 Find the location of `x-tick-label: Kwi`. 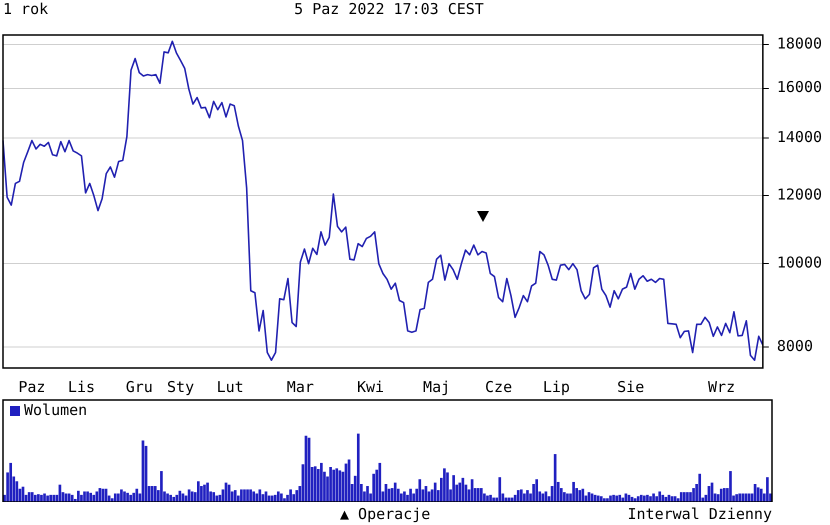

x-tick-label: Kwi is located at coordinates (370, 387).